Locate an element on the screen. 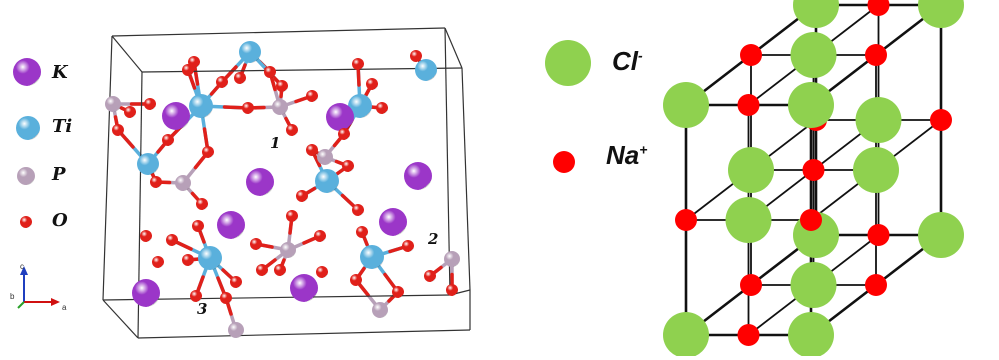  axis-b-line is located at coordinates (21, 305).